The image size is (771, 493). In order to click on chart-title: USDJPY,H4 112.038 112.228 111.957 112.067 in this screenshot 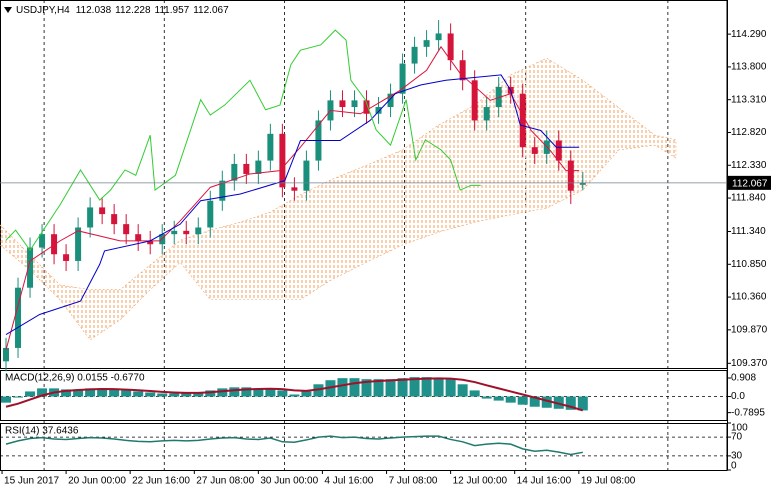, I will do `click(122, 10)`.